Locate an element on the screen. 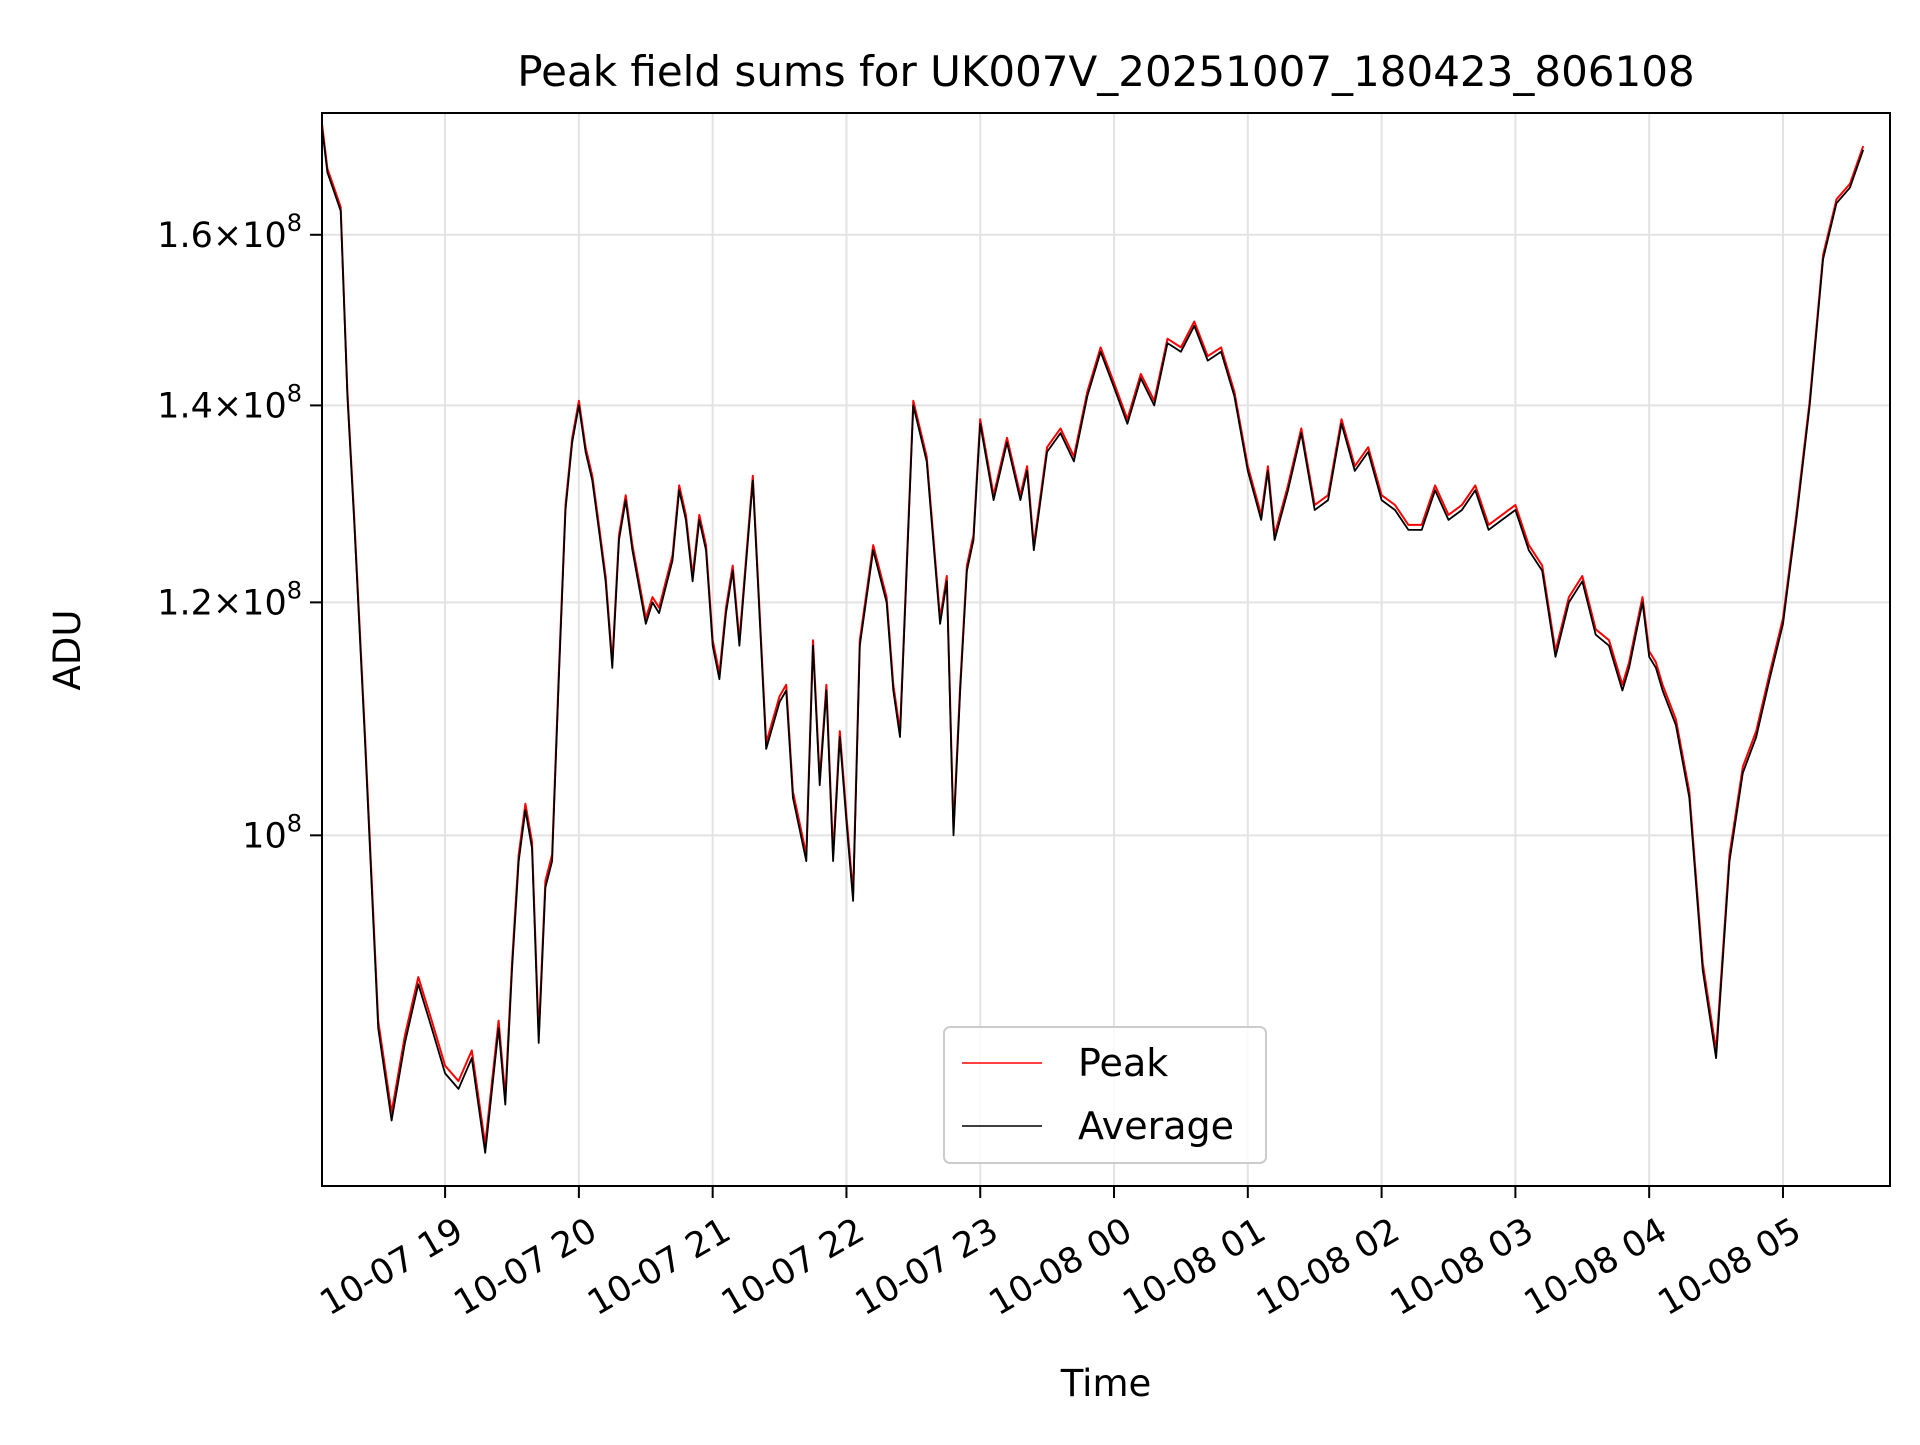 The height and width of the screenshot is (1445, 1920). y-tick-label: 108 is located at coordinates (272, 832).